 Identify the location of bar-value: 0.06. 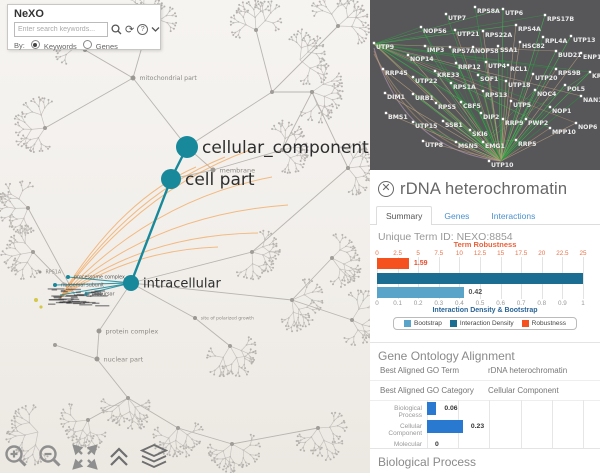
(451, 408).